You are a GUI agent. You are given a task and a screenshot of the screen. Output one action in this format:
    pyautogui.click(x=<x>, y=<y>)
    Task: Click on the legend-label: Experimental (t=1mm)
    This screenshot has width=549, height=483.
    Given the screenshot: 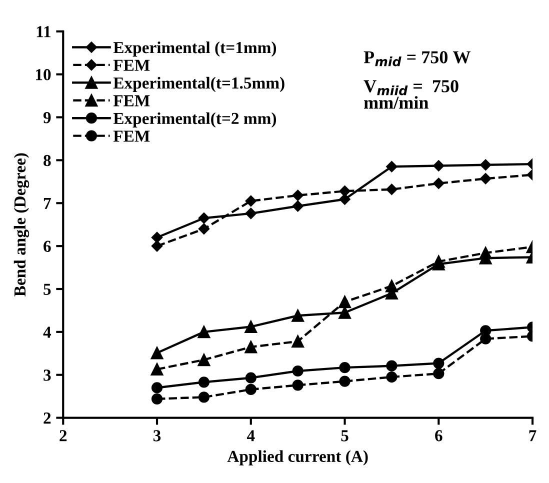 What is the action you would take?
    pyautogui.click(x=194, y=49)
    